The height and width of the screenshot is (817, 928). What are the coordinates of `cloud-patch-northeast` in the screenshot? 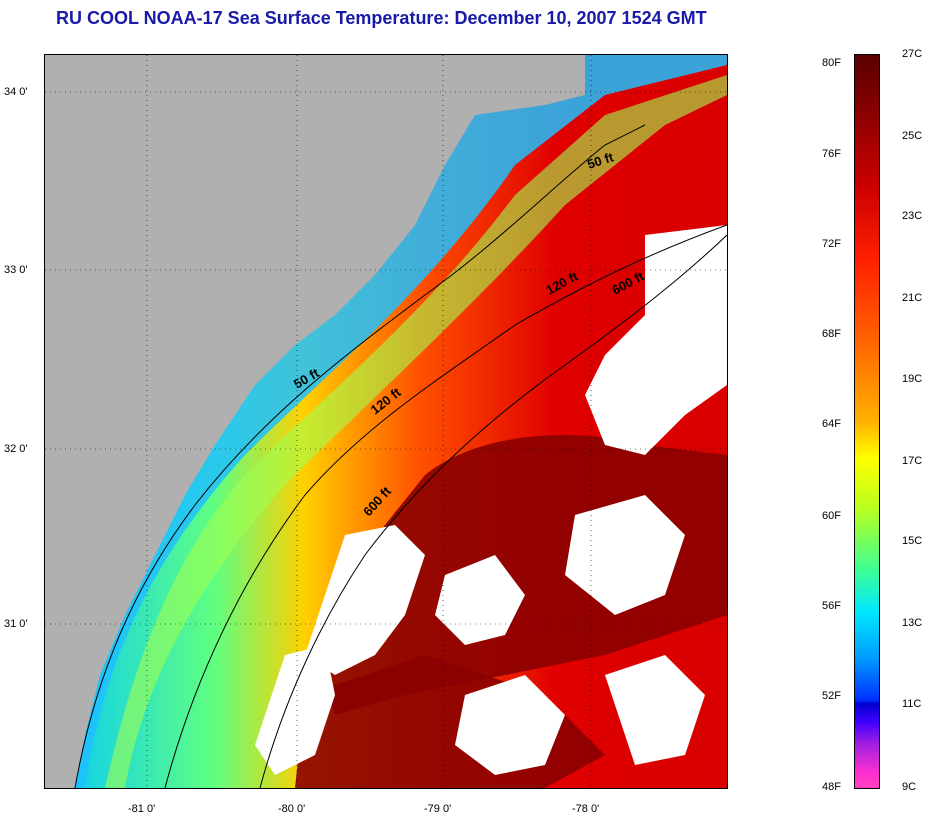 It's located at (656, 340).